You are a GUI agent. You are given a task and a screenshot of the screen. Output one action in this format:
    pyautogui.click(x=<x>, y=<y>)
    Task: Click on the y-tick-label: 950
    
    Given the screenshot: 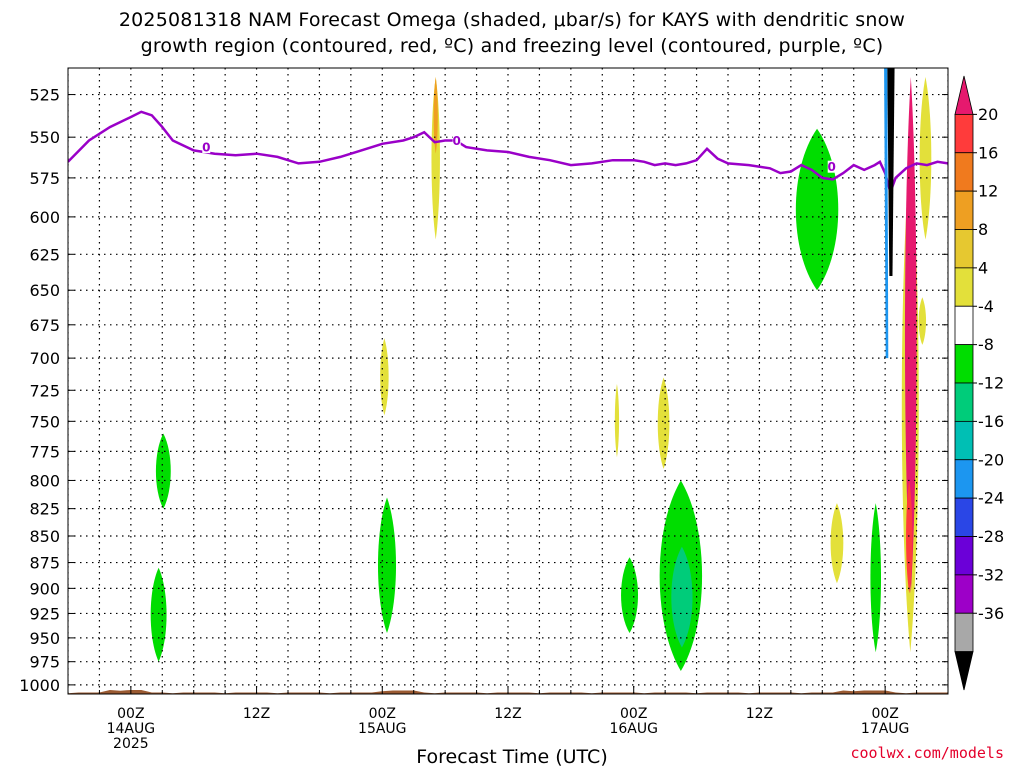 What is the action you would take?
    pyautogui.click(x=44, y=638)
    